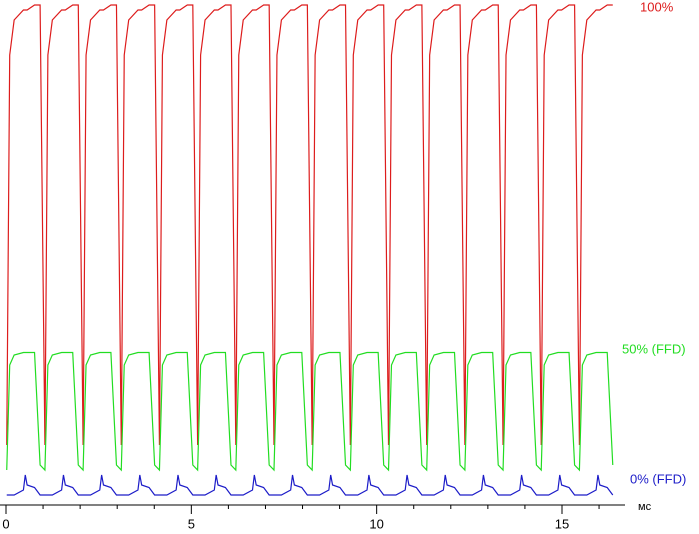  Describe the element at coordinates (562, 523) in the screenshot. I see `x-tick-label: 15` at that location.